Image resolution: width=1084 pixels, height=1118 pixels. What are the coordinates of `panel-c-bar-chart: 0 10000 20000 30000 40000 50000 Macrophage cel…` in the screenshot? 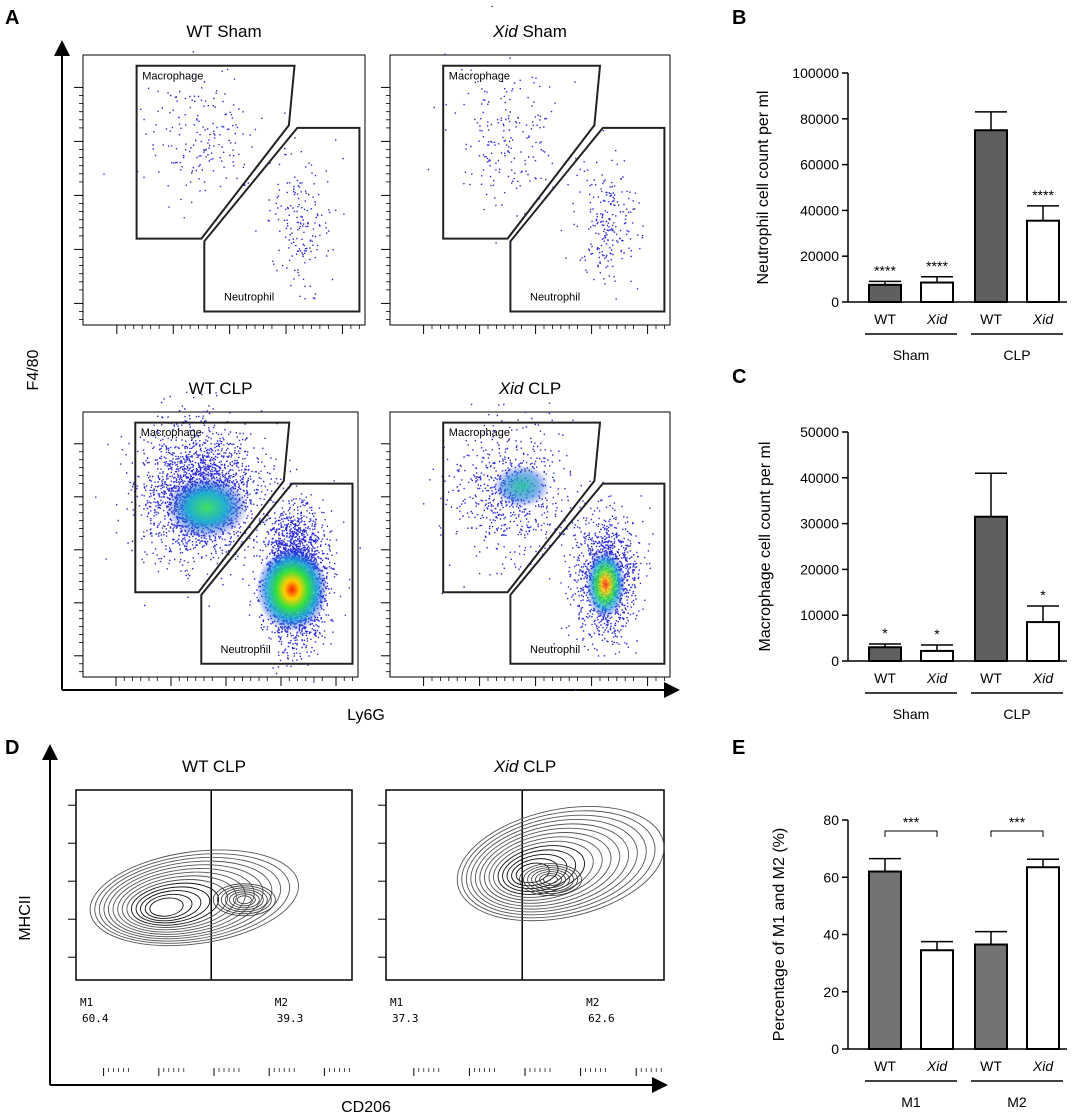 It's located at (912, 573).